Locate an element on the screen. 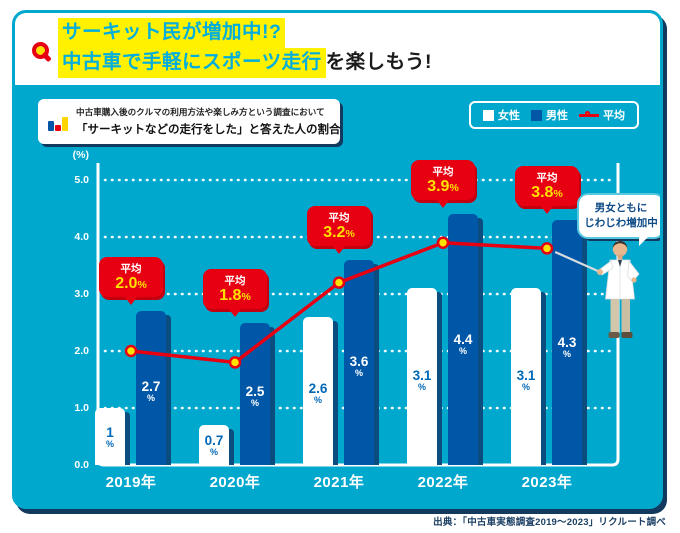  bar-female-value-2019年: 1% is located at coordinates (110, 437).